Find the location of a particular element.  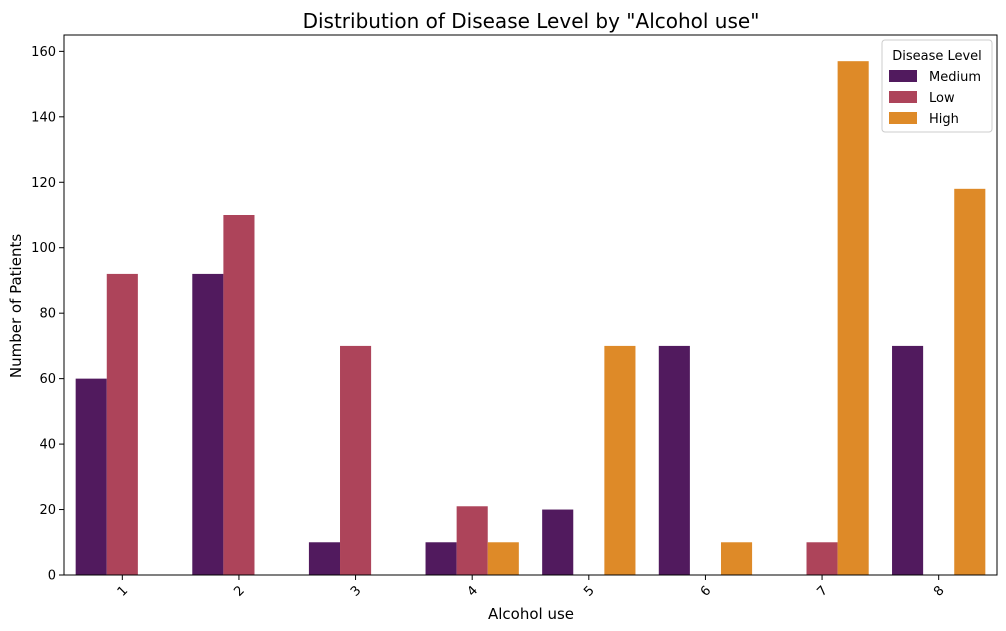

legend-box is located at coordinates (937, 86).